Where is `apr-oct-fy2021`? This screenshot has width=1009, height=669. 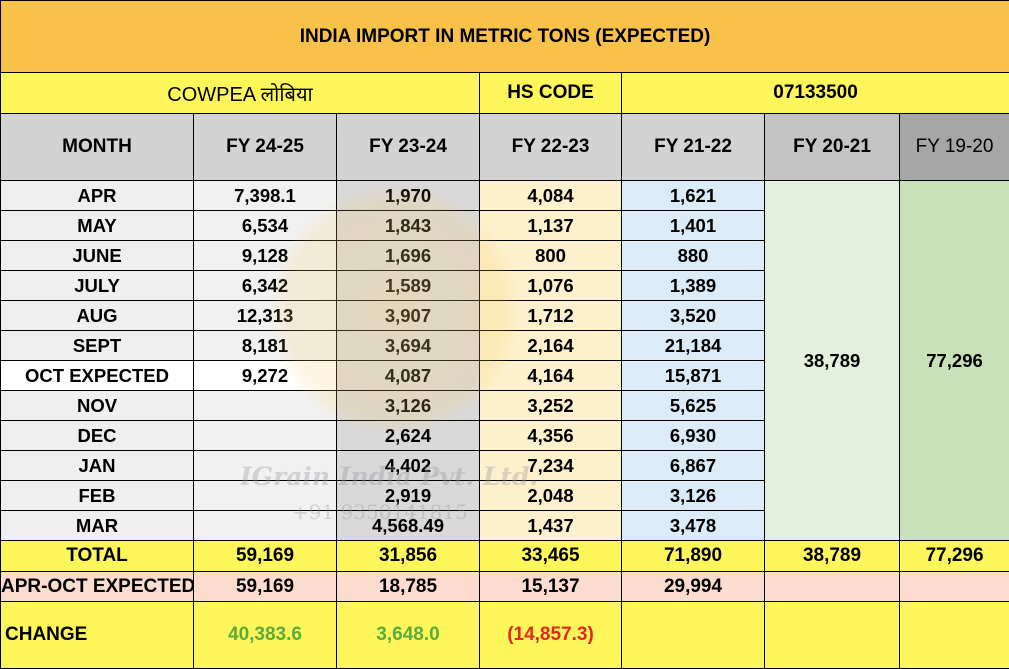
apr-oct-fy2021 is located at coordinates (832, 586).